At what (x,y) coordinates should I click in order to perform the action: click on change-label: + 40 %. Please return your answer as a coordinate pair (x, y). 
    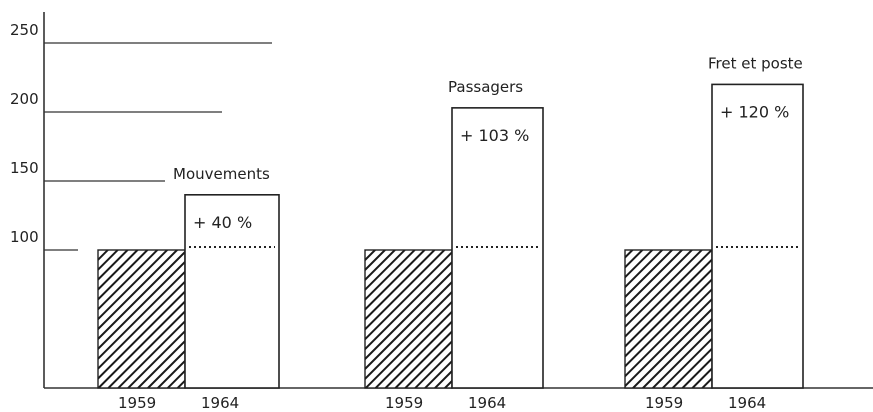
    Looking at the image, I should click on (222, 222).